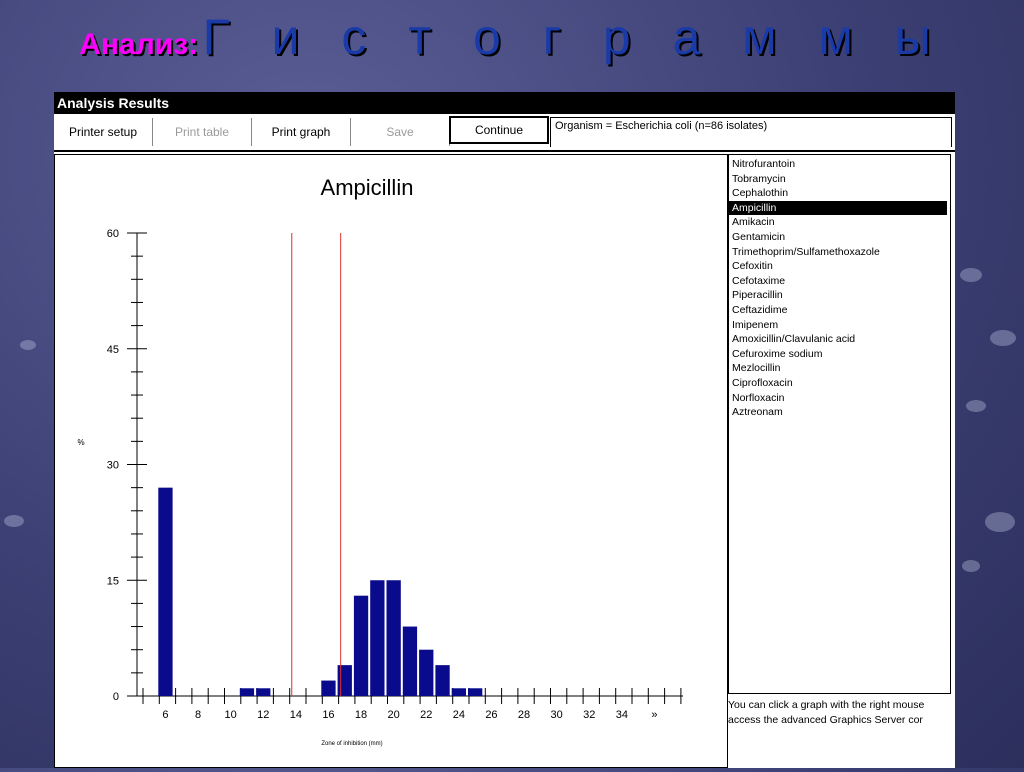 This screenshot has width=1024, height=772. Describe the element at coordinates (198, 715) in the screenshot. I see `x-tick-label: 8` at that location.